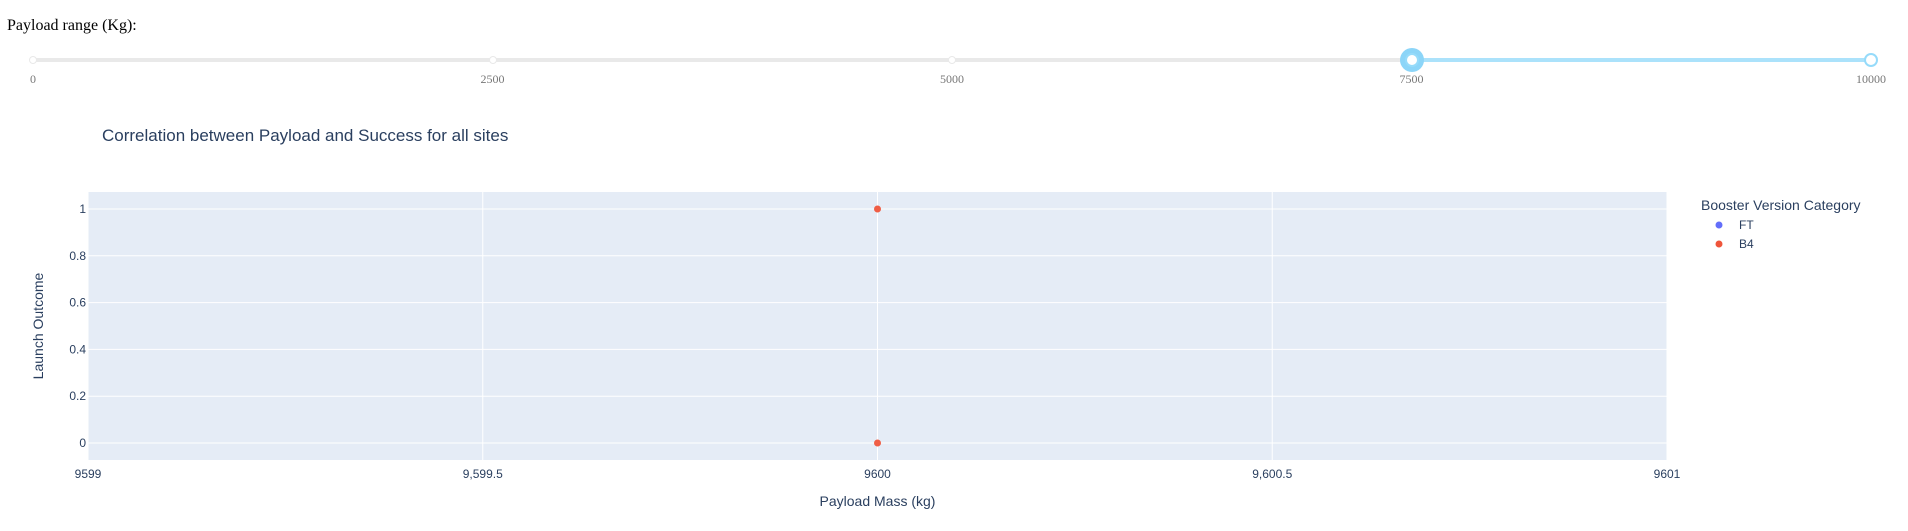  What do you see at coordinates (77, 349) in the screenshot?
I see `y-tick-label: 0.4` at bounding box center [77, 349].